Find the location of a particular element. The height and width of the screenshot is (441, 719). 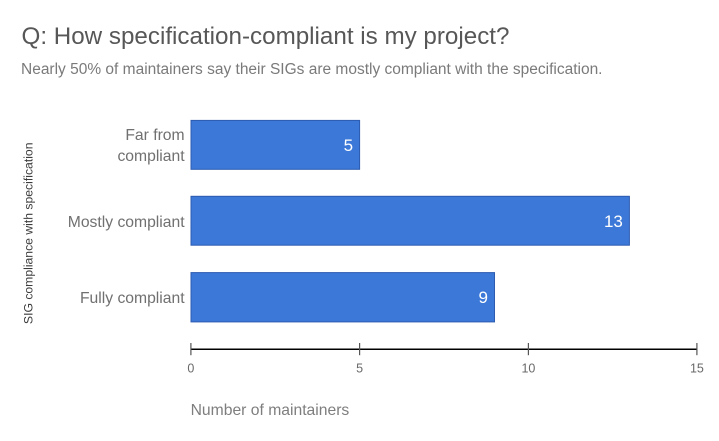

svg-text: 0 is located at coordinates (190, 369).